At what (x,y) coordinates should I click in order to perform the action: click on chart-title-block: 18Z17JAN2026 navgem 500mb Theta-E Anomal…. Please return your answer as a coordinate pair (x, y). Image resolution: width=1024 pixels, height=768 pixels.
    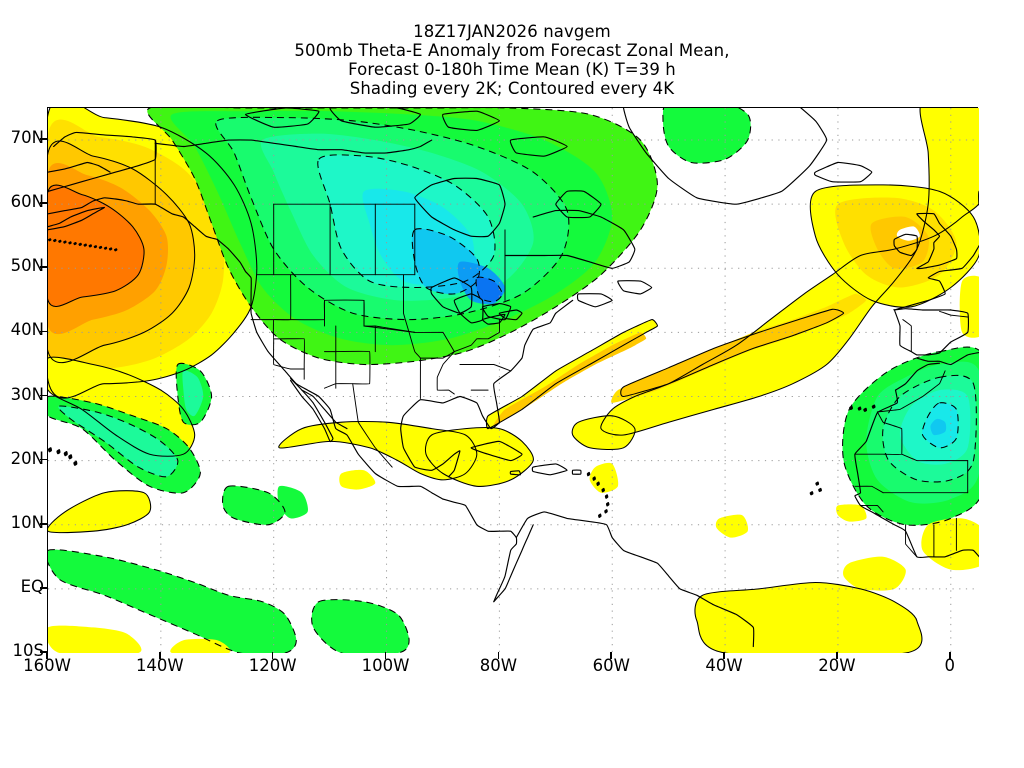
    Looking at the image, I should click on (512, 60).